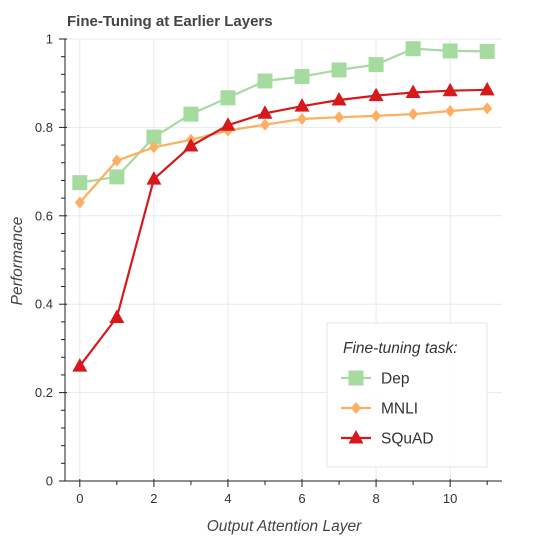 The width and height of the screenshot is (541, 541). I want to click on x-tick-label: 6, so click(301, 498).